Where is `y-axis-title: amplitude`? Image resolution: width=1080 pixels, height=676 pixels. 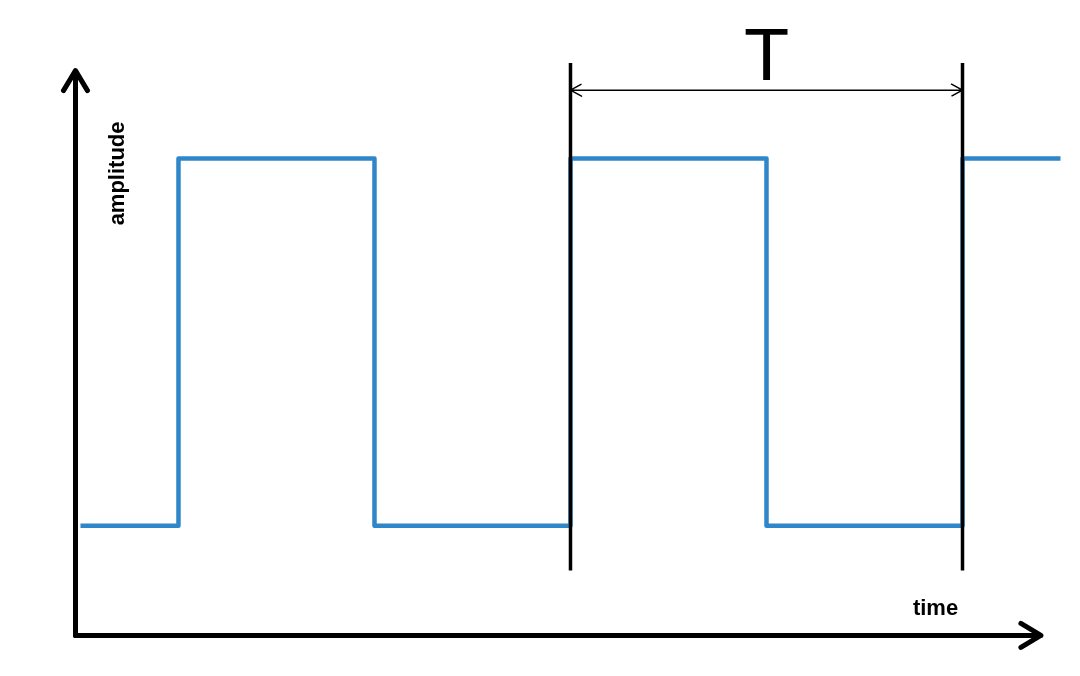 y-axis-title: amplitude is located at coordinates (116, 173).